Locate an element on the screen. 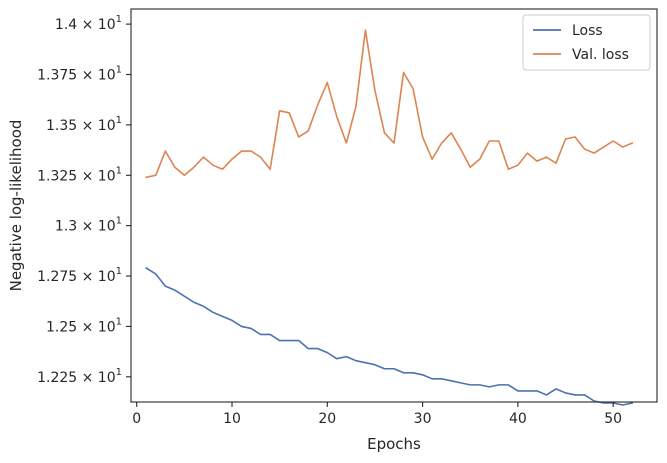  y-tick-label: 1.225 × 10¹ is located at coordinates (79, 376).